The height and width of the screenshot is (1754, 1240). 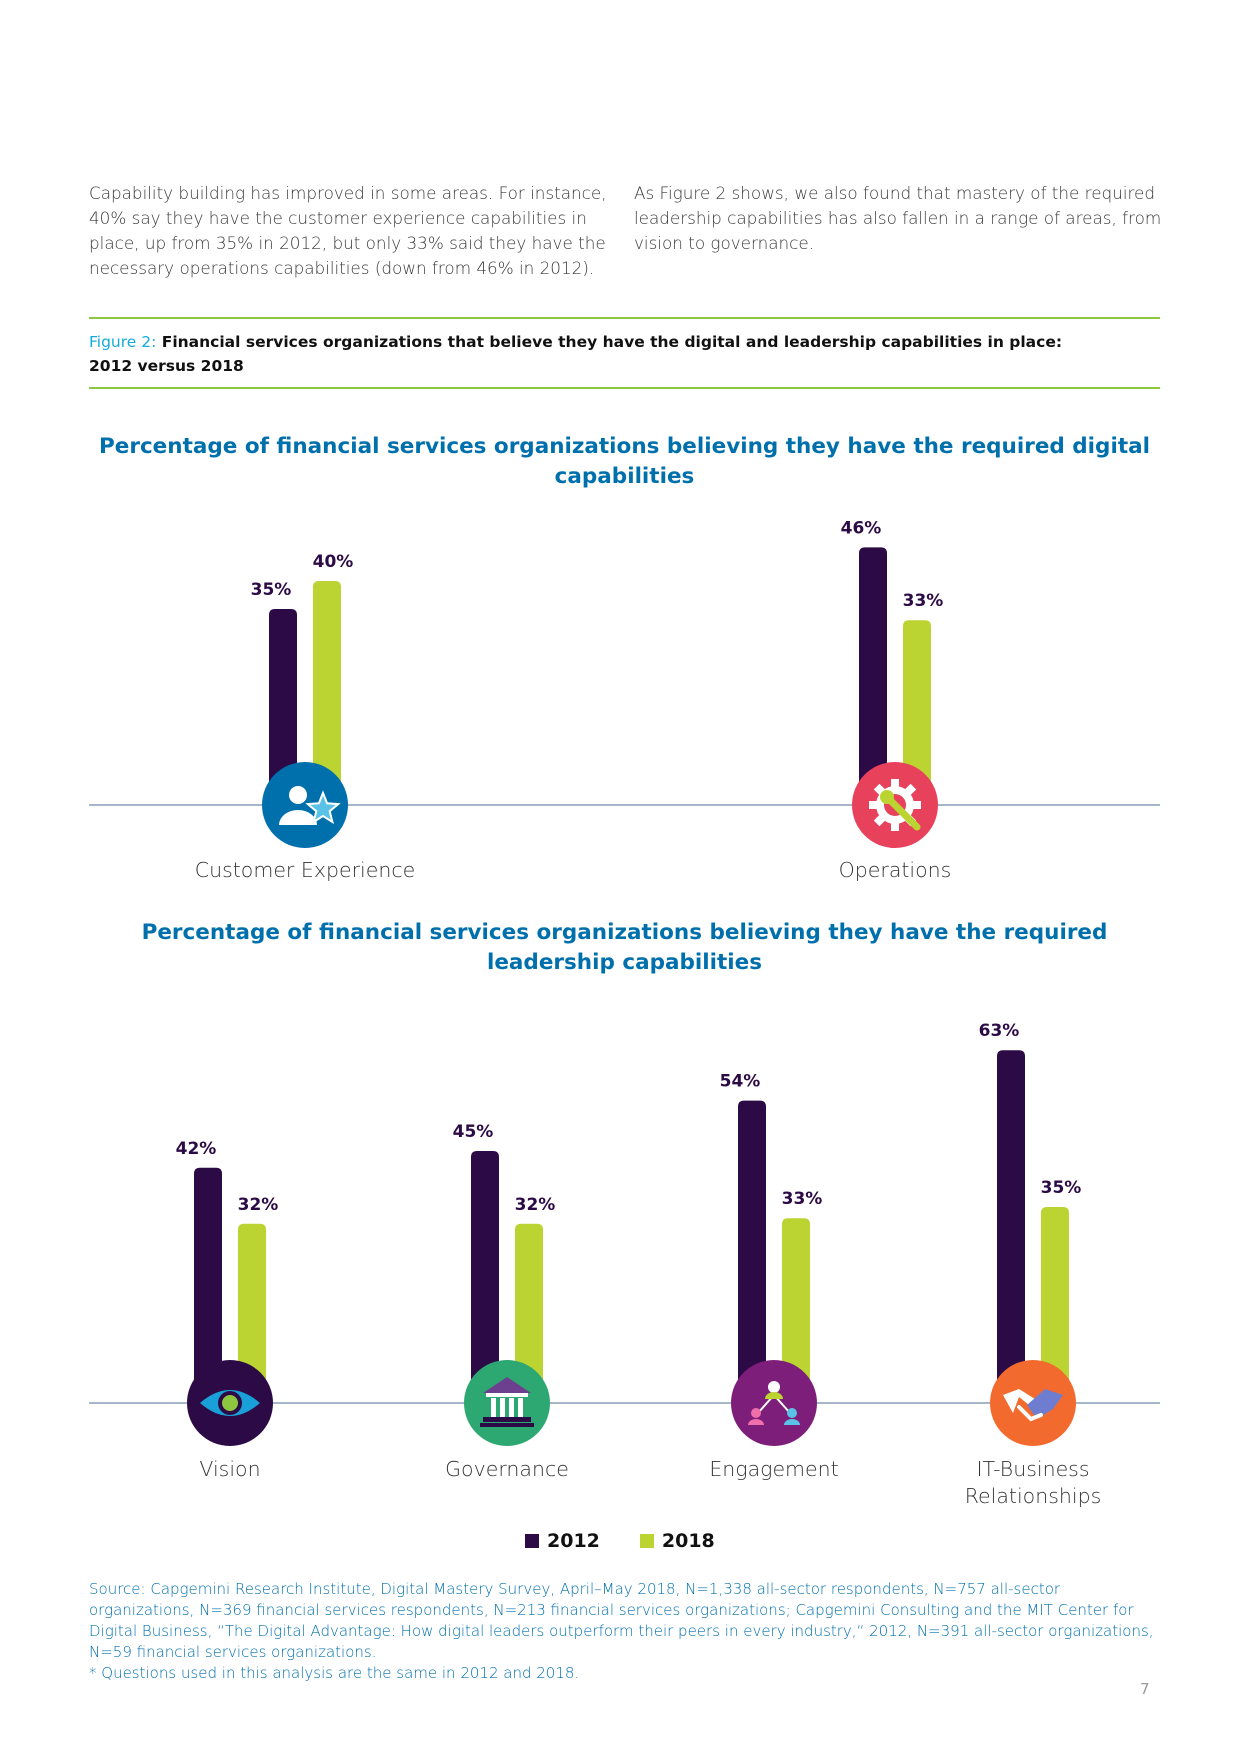 I want to click on value-label-vision-2012: 42%, so click(x=196, y=1149).